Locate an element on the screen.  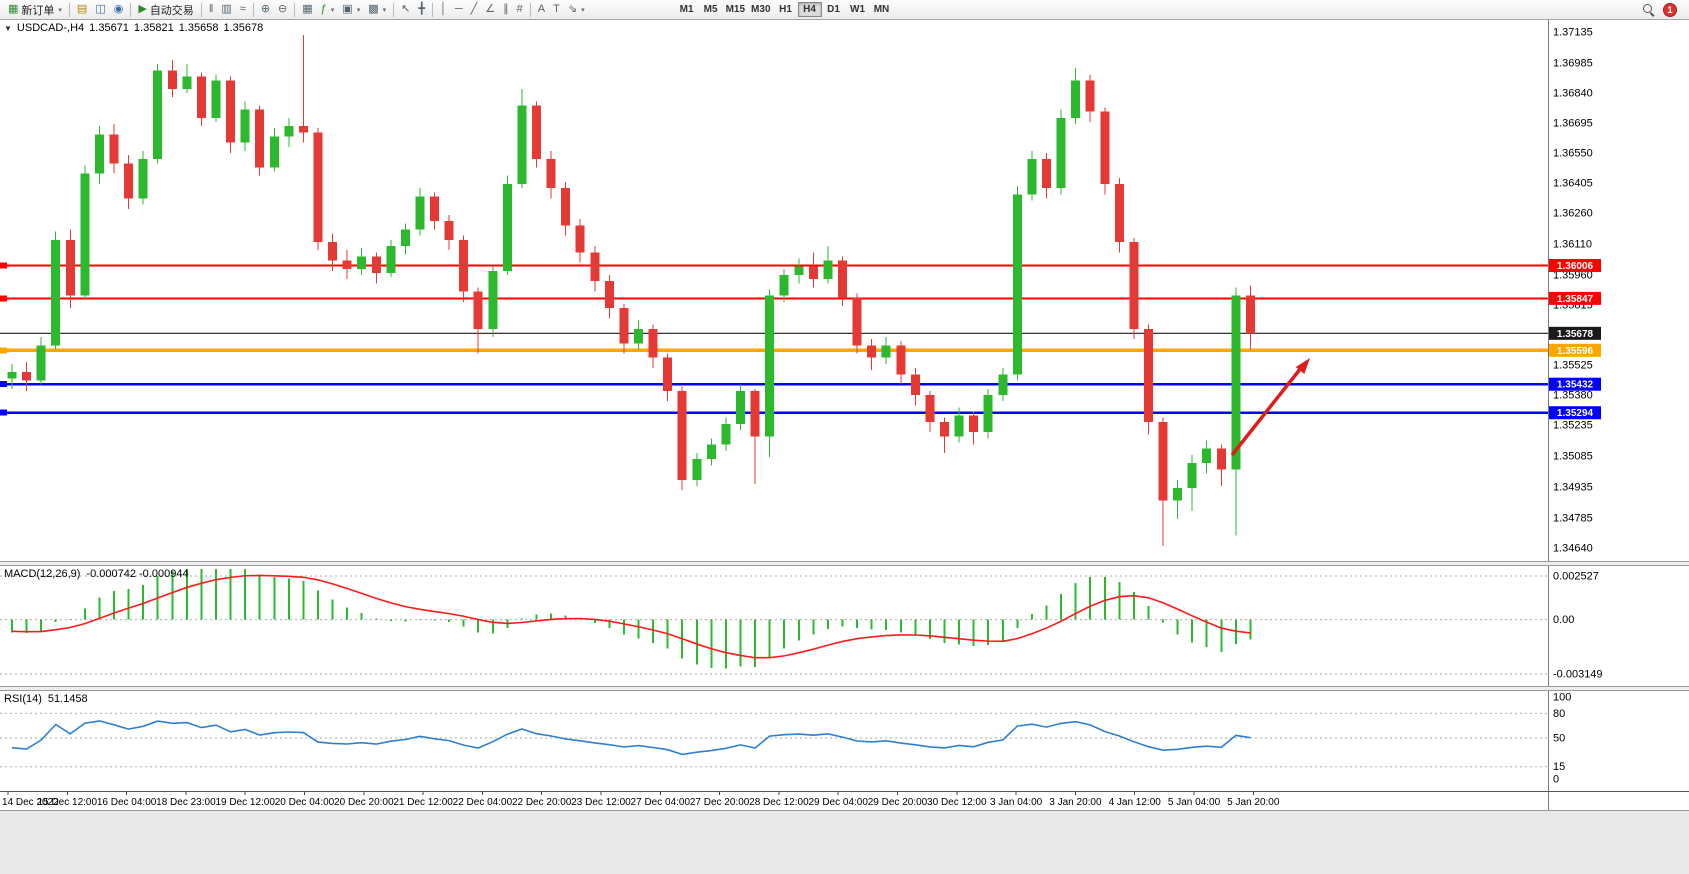
svg-text: 1.36260 is located at coordinates (1573, 213).